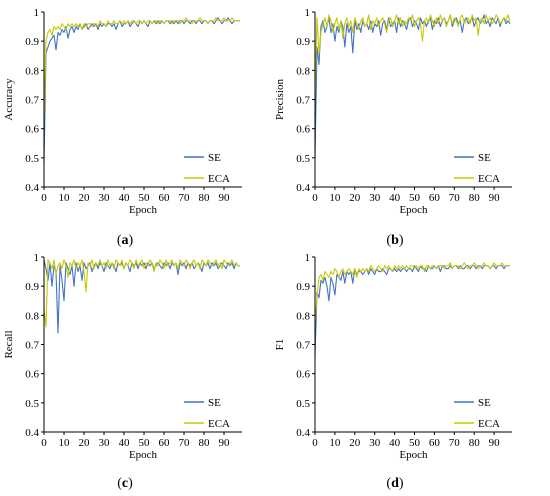 This screenshot has width=550, height=496. I want to click on caption-a: (a), so click(125, 240).